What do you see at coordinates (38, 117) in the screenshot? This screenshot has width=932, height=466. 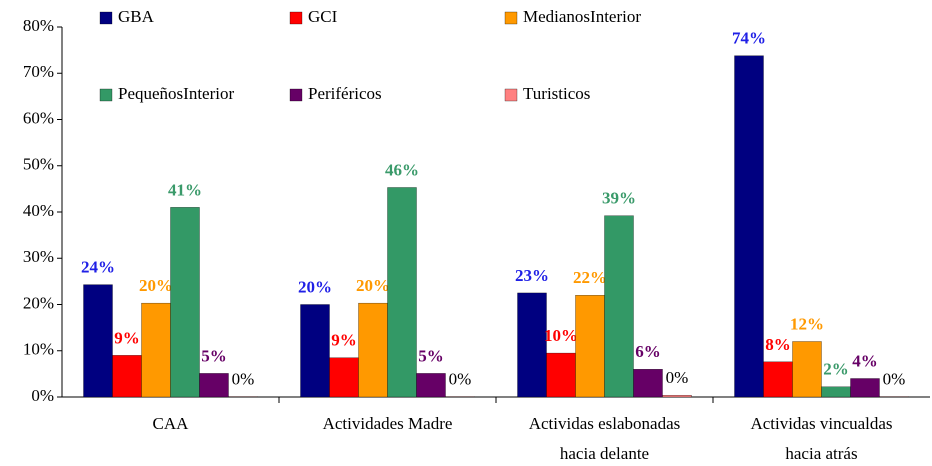 I see `y-tick-label: 60%` at bounding box center [38, 117].